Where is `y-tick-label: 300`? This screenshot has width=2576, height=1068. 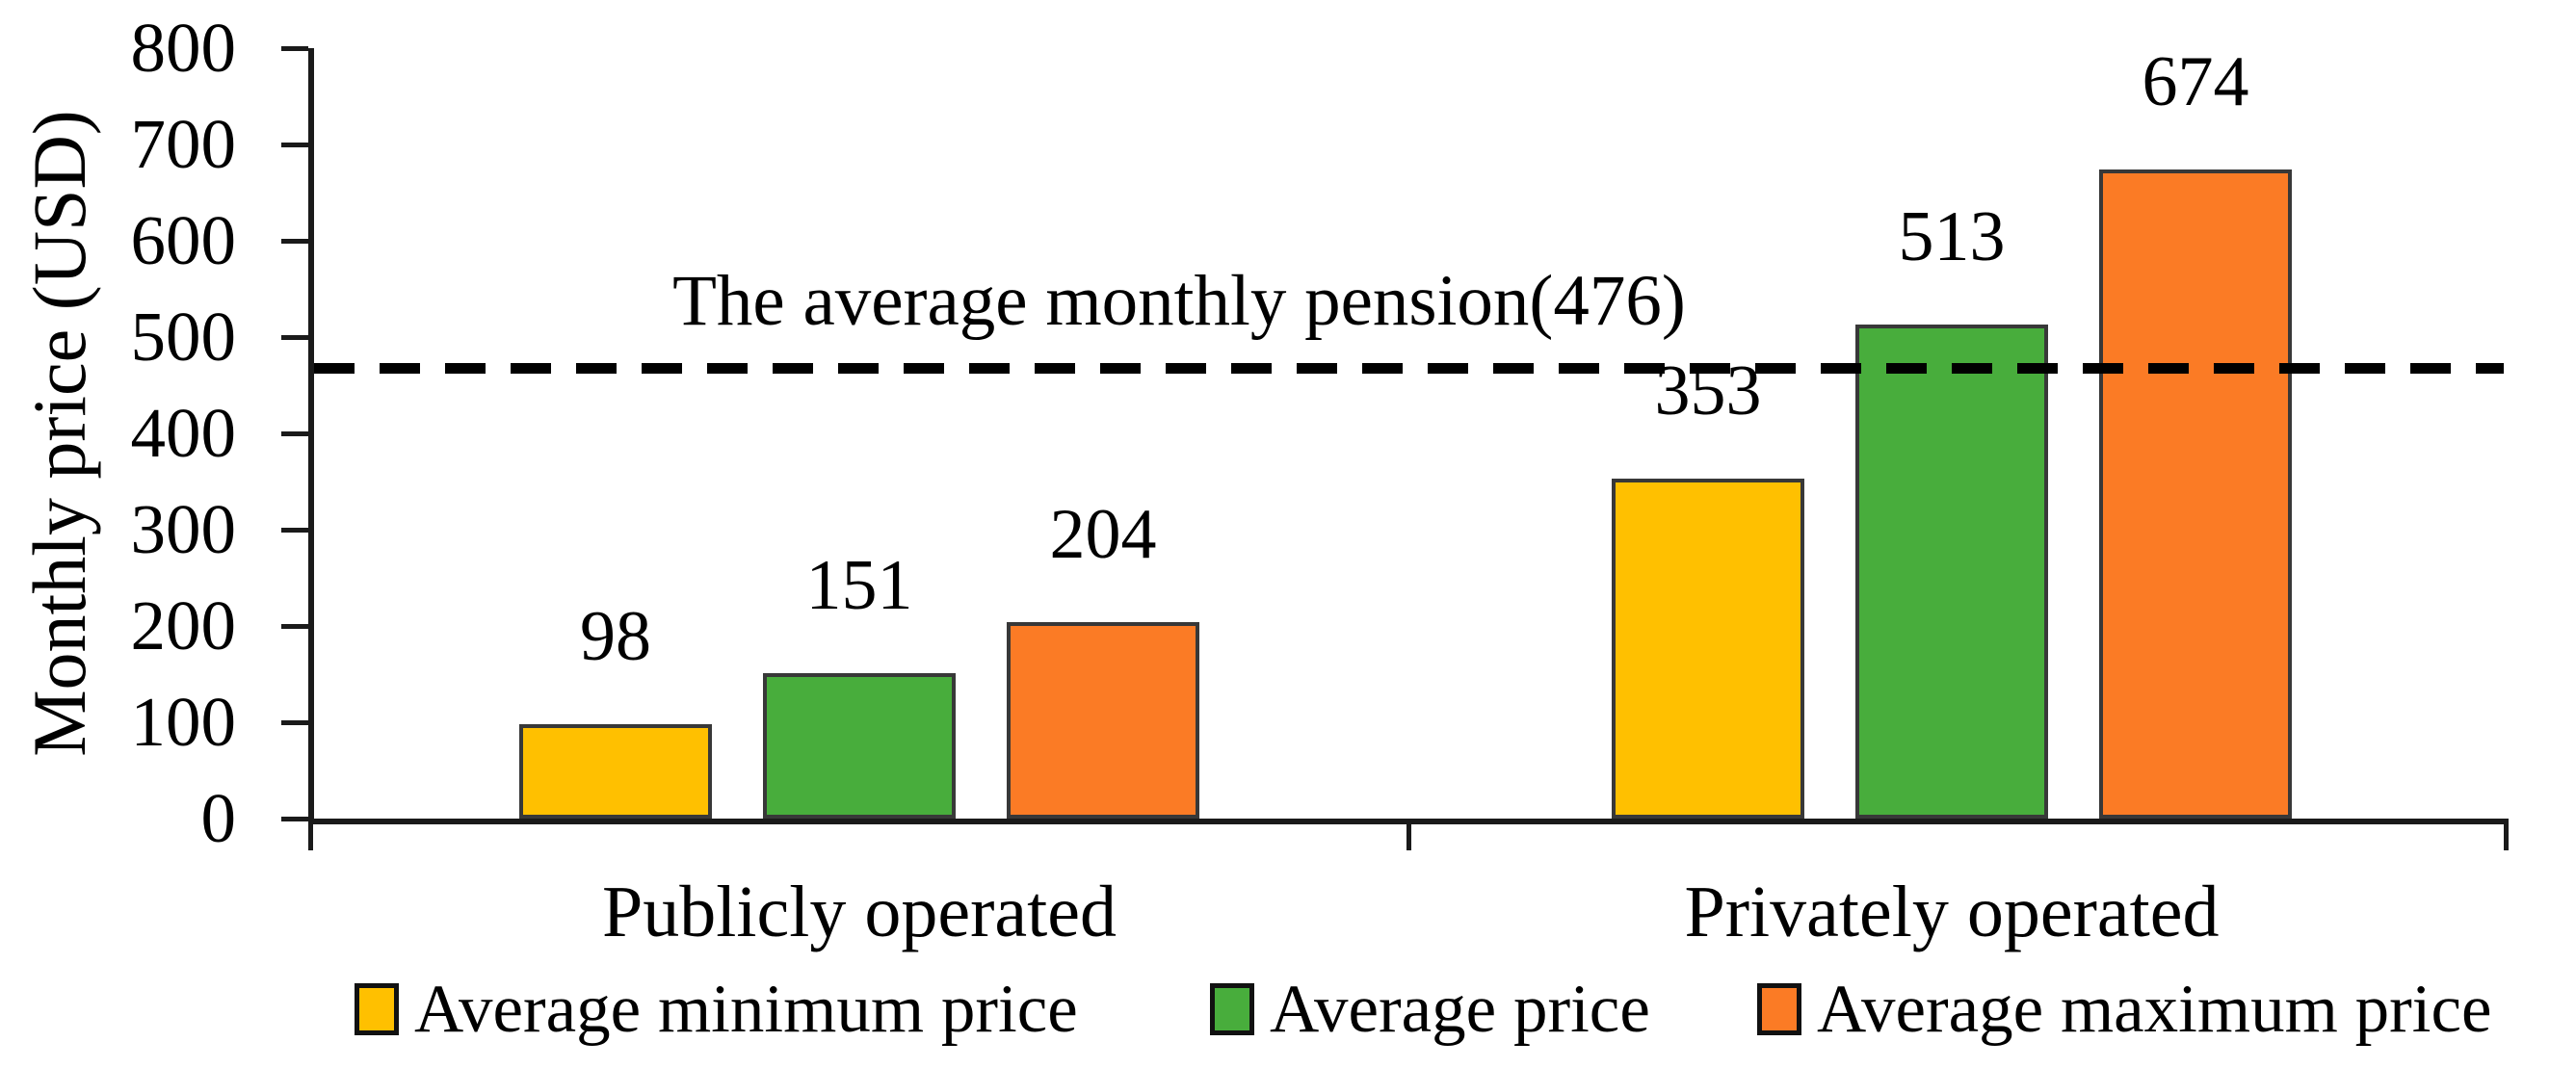 y-tick-label: 300 is located at coordinates (183, 529).